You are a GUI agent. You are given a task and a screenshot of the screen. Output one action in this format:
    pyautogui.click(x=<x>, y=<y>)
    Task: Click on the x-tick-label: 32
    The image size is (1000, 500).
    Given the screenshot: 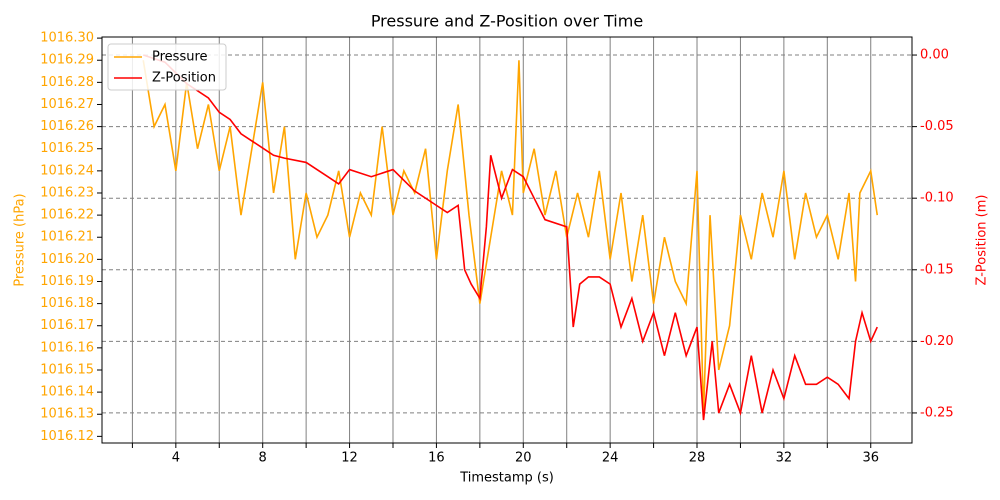 What is the action you would take?
    pyautogui.click(x=784, y=458)
    